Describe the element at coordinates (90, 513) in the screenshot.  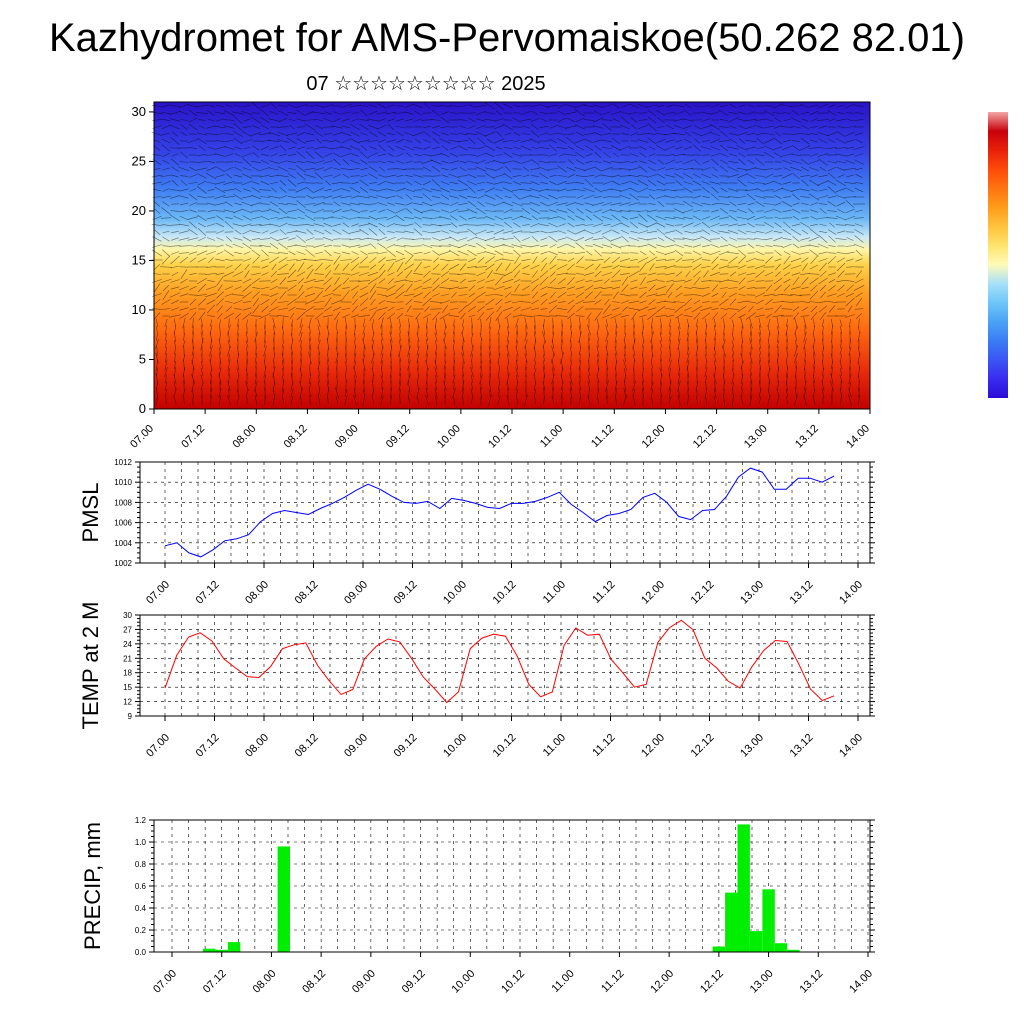
I see `y-axis-label: PMSL` at that location.